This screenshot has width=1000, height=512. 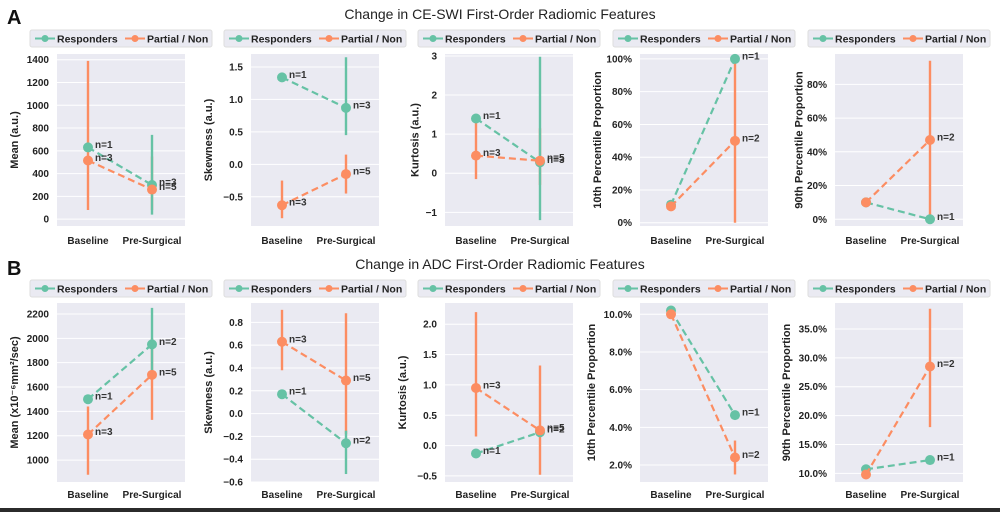 I want to click on panel-a2-ytick-label: −0.5, so click(x=233, y=197).